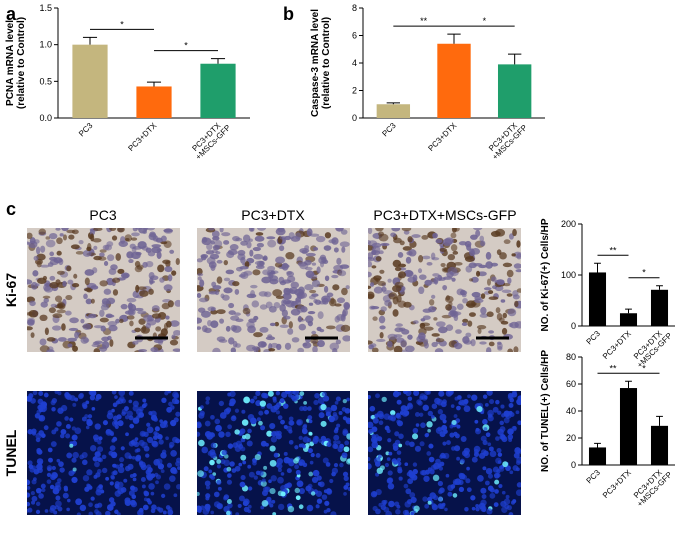 Image resolution: width=685 pixels, height=542 pixels. What do you see at coordinates (90, 81) in the screenshot?
I see `bar` at bounding box center [90, 81].